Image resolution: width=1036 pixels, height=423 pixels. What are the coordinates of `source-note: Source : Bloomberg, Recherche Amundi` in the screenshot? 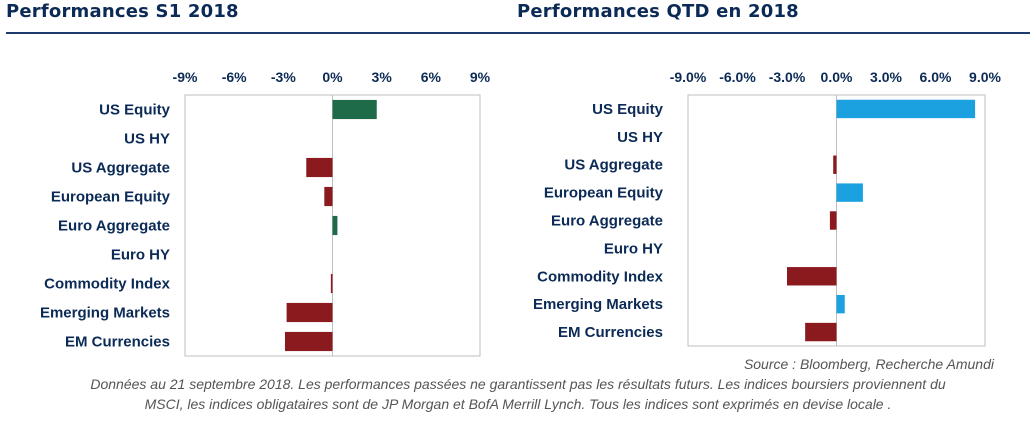 It's located at (868, 364).